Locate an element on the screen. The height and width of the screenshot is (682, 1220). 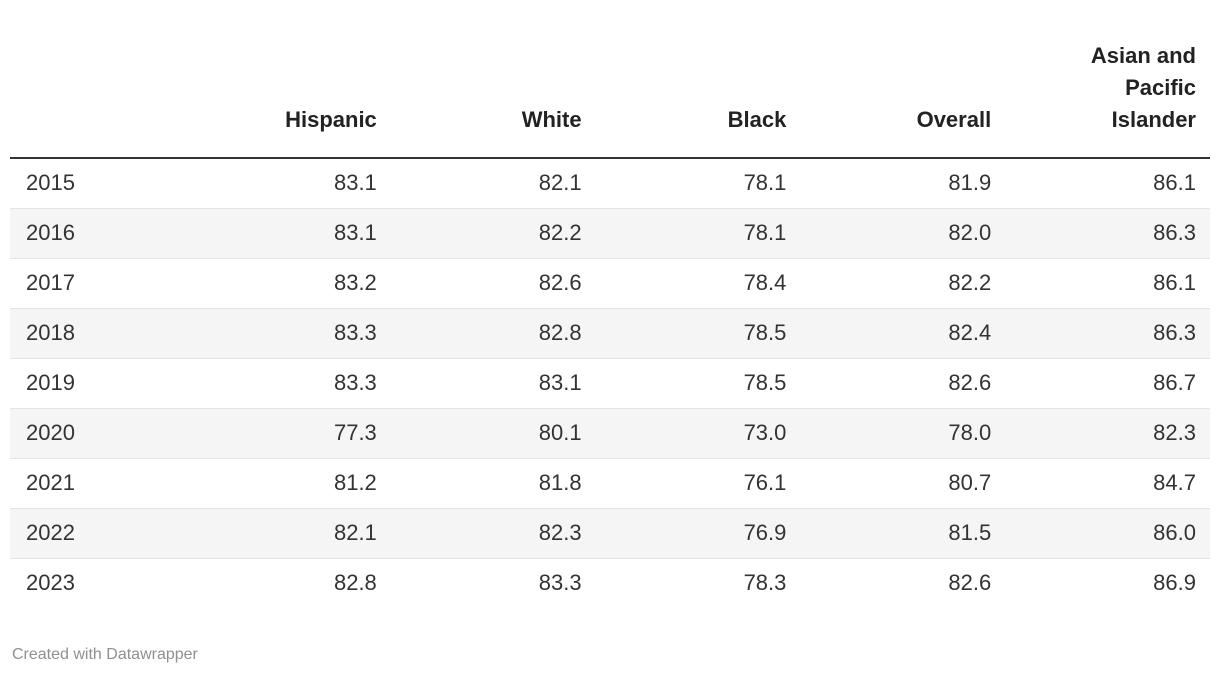
cell-white: 82.6 is located at coordinates (493, 282).